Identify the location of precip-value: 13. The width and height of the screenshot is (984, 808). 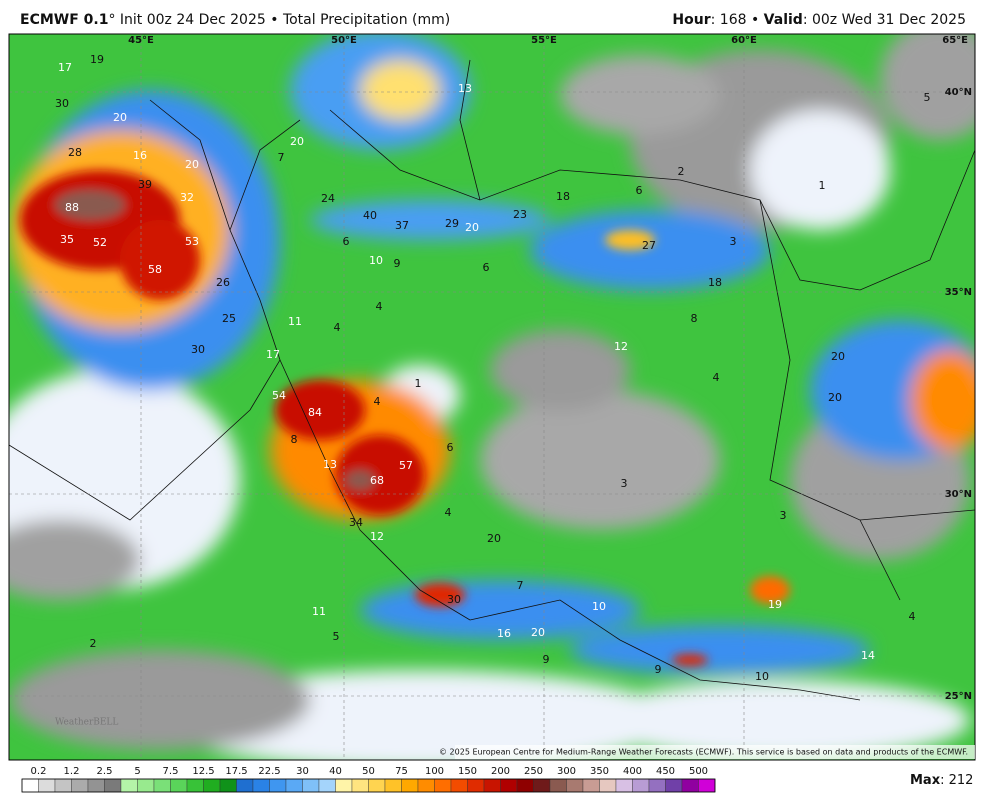
(330, 464).